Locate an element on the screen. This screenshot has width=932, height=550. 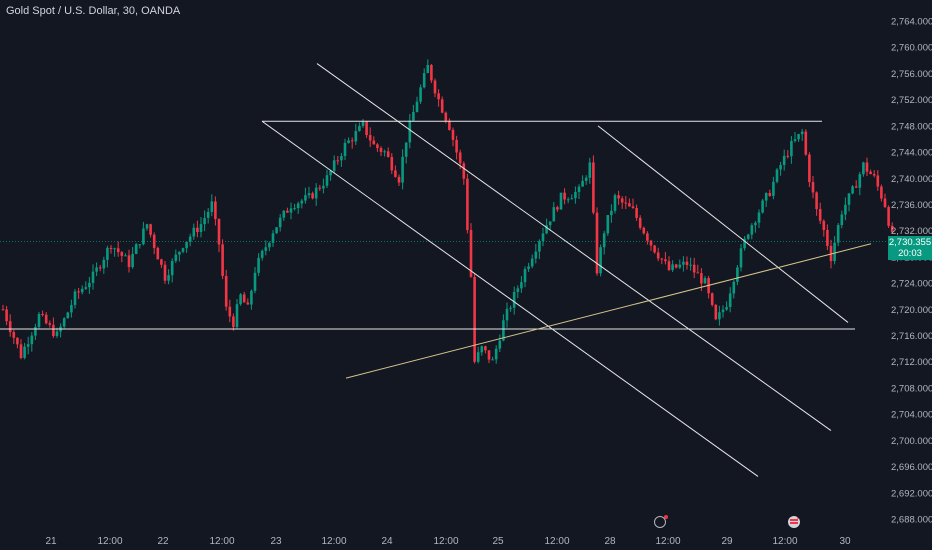
last-price-value: 2,730.355 is located at coordinates (910, 242).